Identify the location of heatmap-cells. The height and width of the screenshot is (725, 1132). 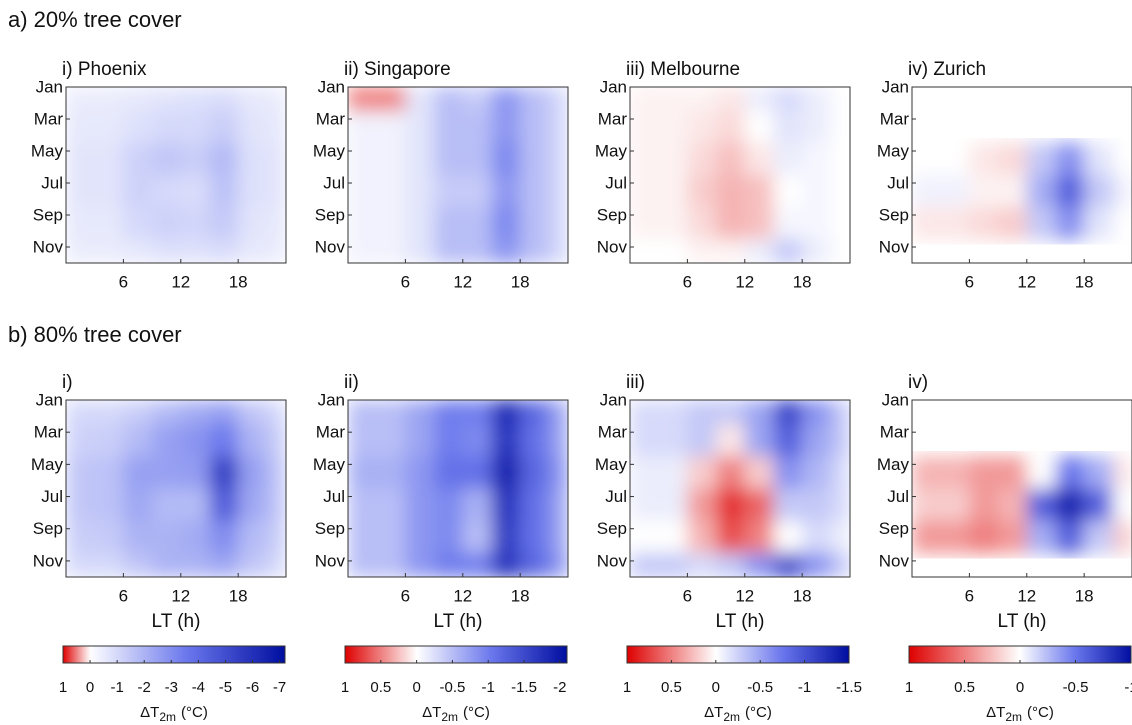
(176, 488).